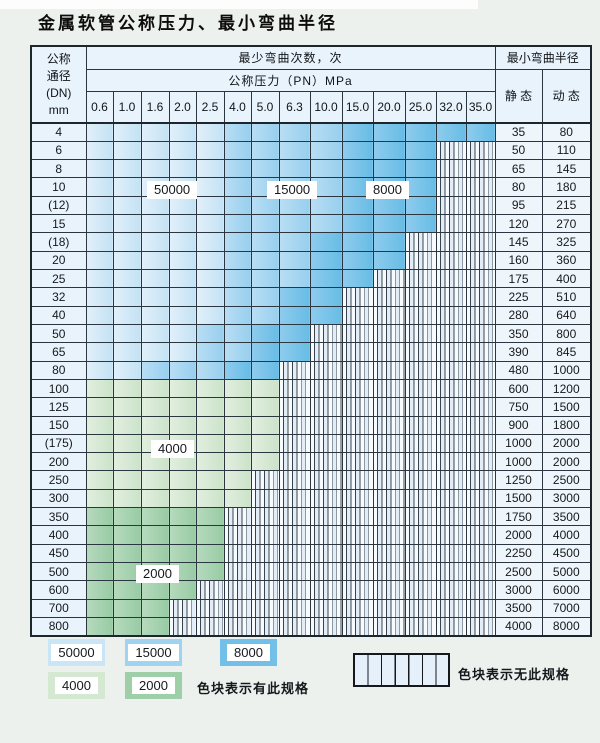 This screenshot has height=743, width=600. I want to click on dn-cell: 8, so click(58, 169).